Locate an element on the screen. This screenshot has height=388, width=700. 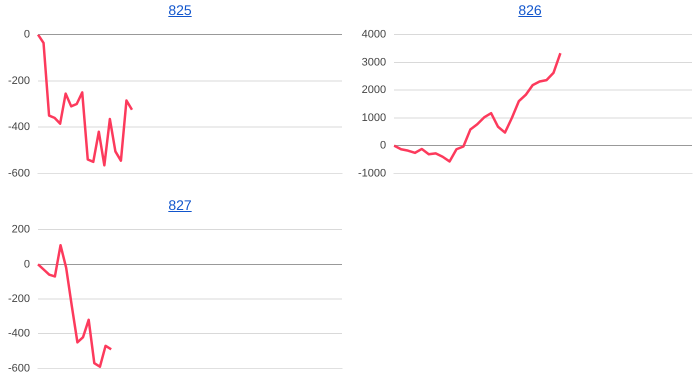
chart-title: 825 is located at coordinates (180, 10).